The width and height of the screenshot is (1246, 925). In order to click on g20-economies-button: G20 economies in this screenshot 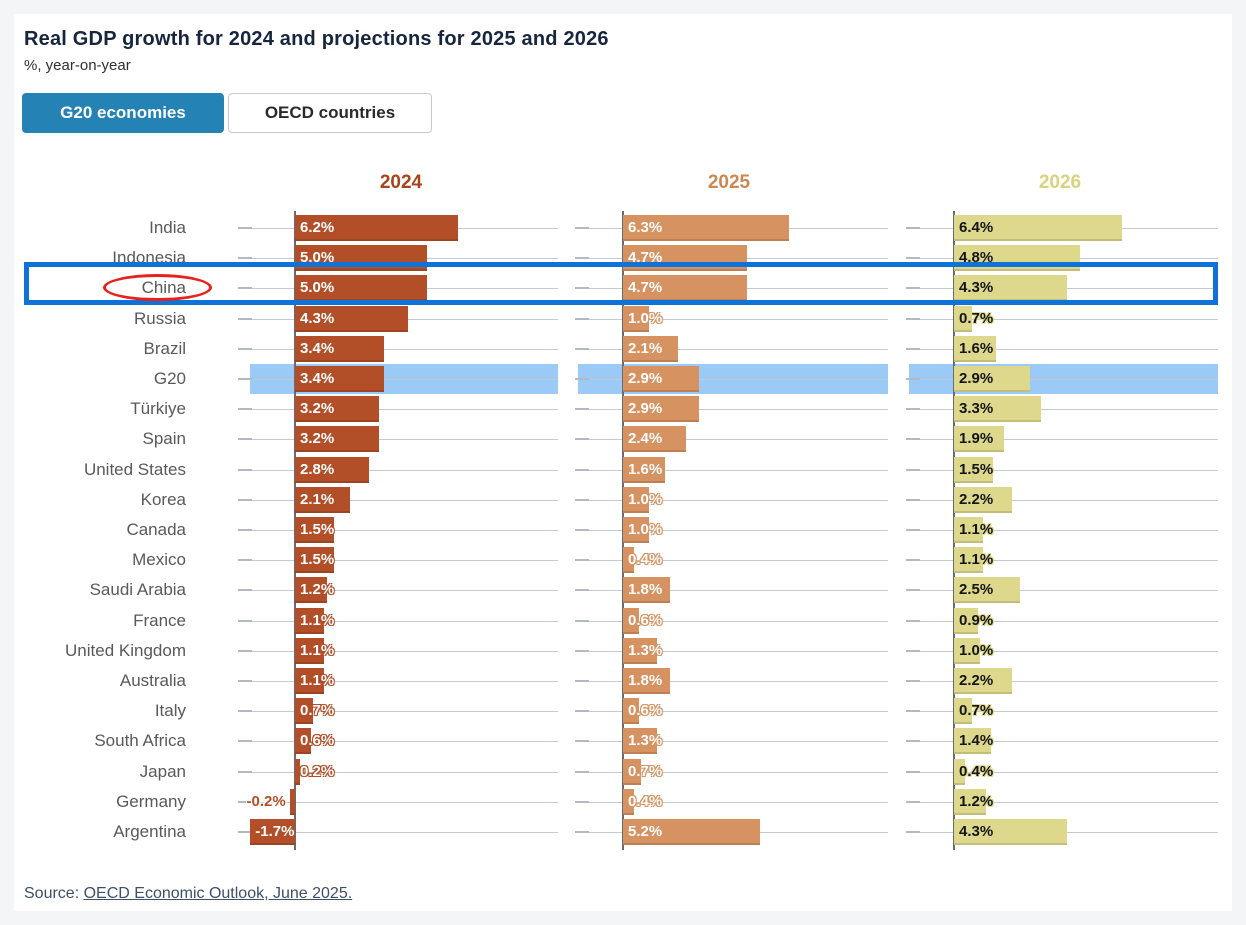, I will do `click(123, 113)`.